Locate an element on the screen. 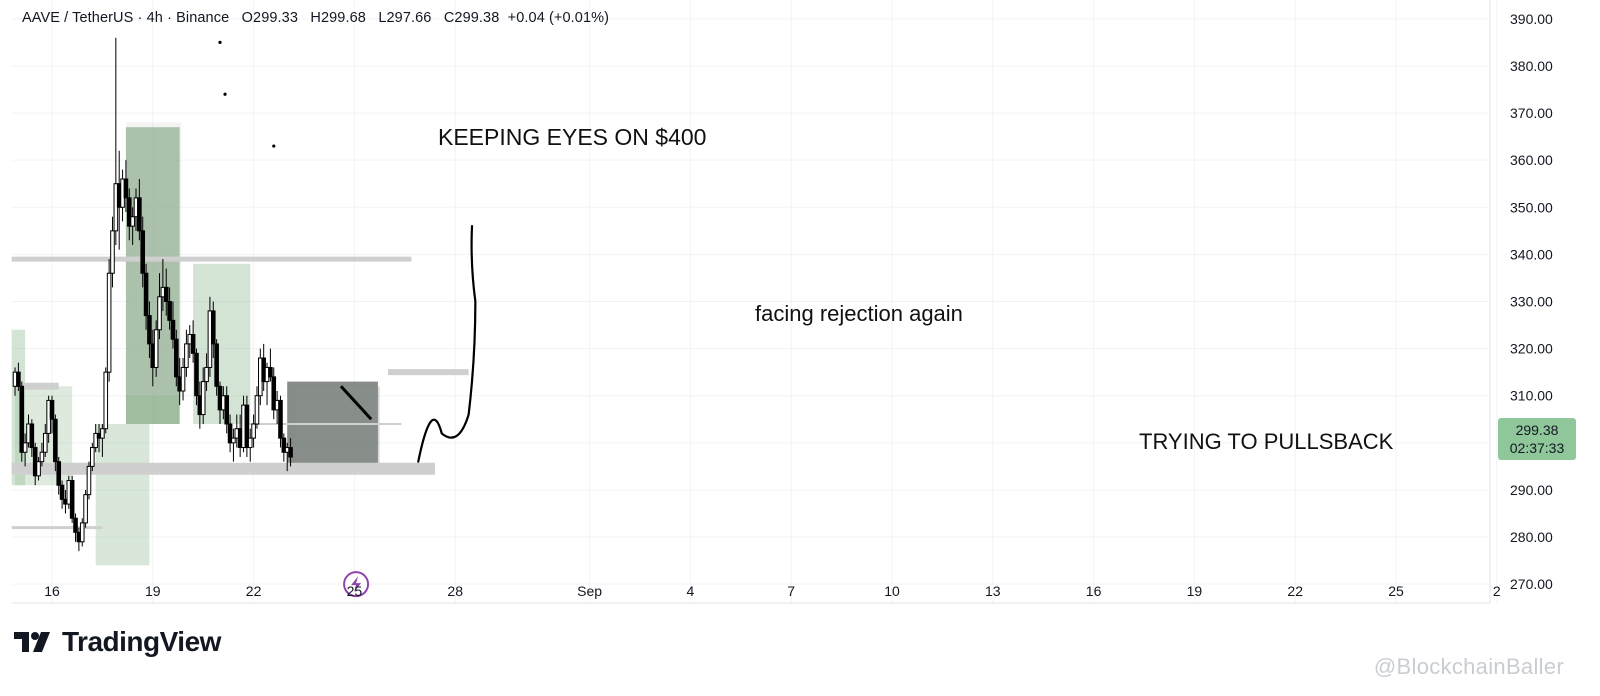 The image size is (1600, 696). annotation-pullback: TRYING TO PULLSBACK is located at coordinates (1266, 441).